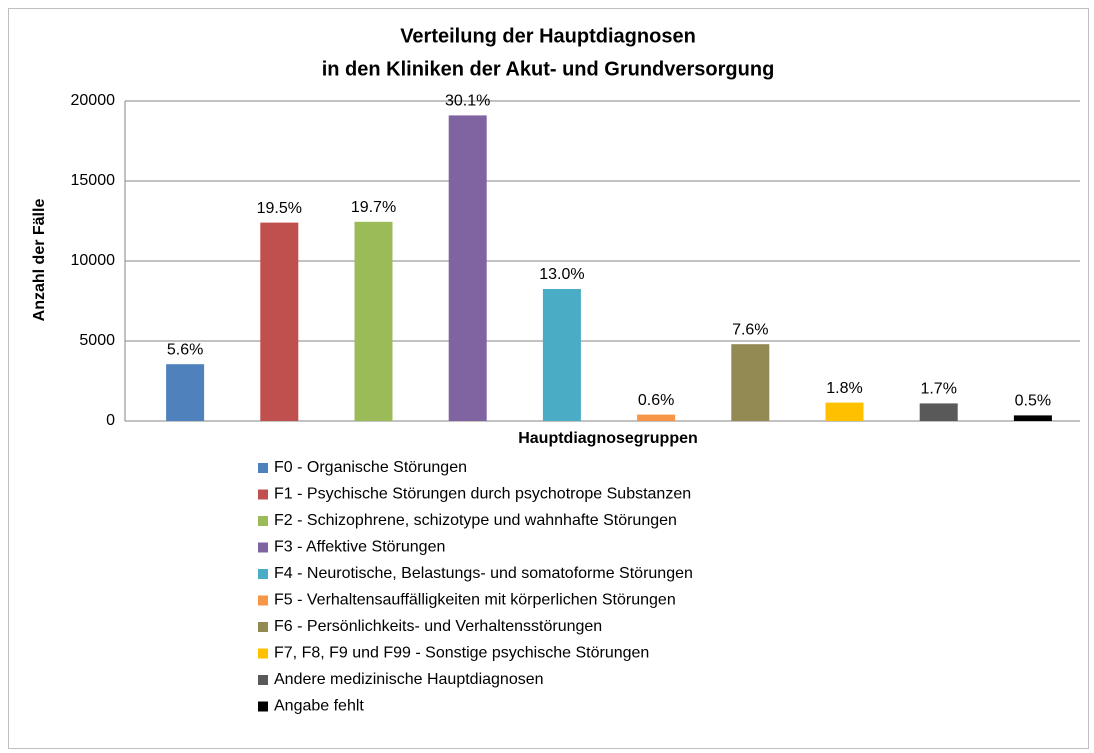  Describe the element at coordinates (93, 180) in the screenshot. I see `y-tick-label: 15000` at that location.